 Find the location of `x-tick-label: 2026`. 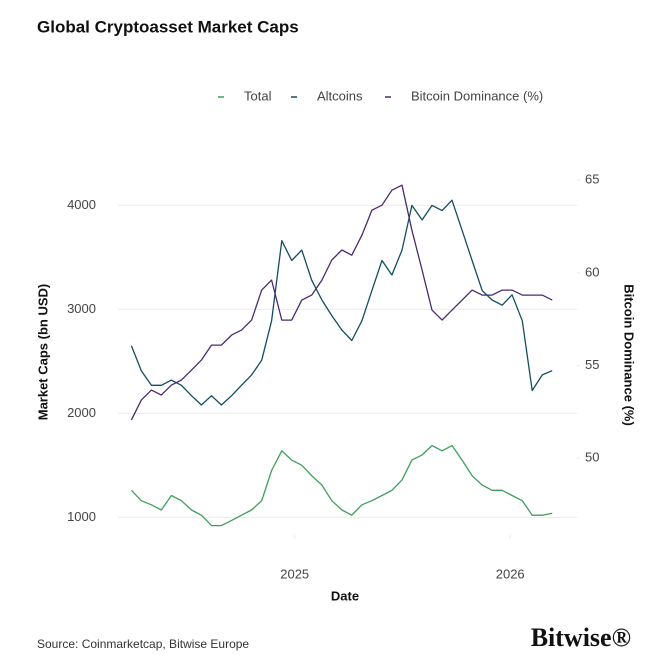

x-tick-label: 2026 is located at coordinates (510, 573).